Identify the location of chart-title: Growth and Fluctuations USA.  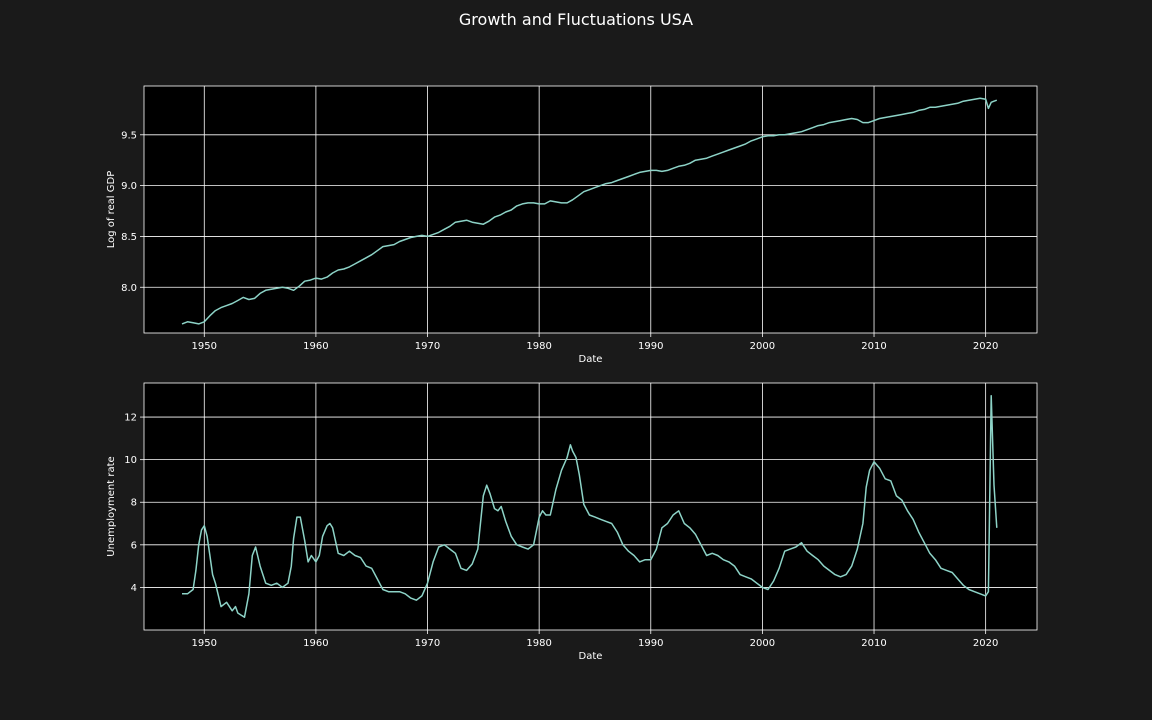
(576, 19).